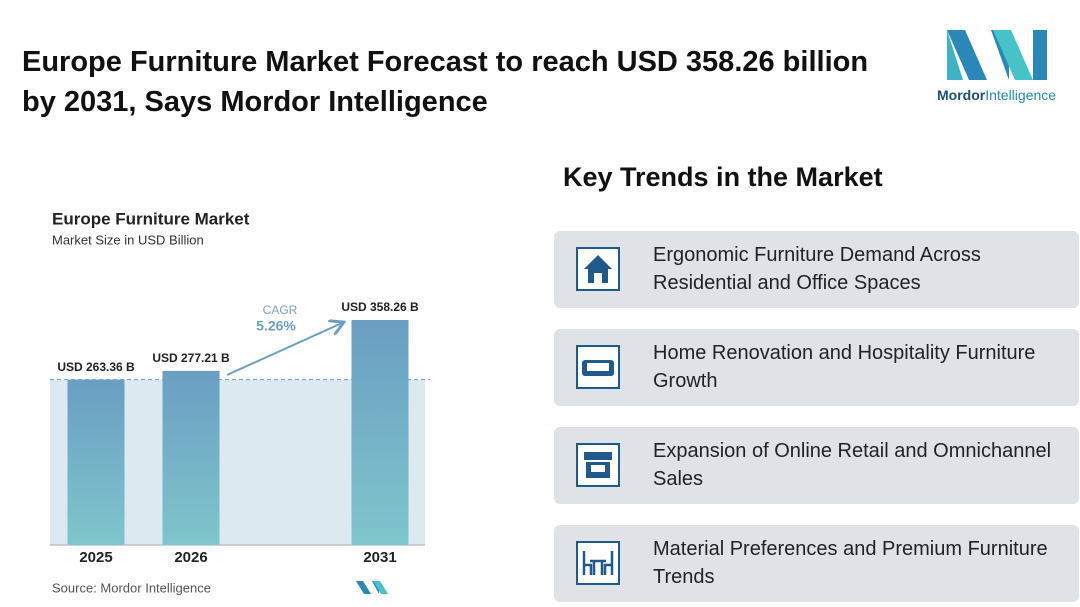 Image resolution: width=1080 pixels, height=607 pixels. I want to click on logo-text: MordorIntelligence, so click(996, 95).